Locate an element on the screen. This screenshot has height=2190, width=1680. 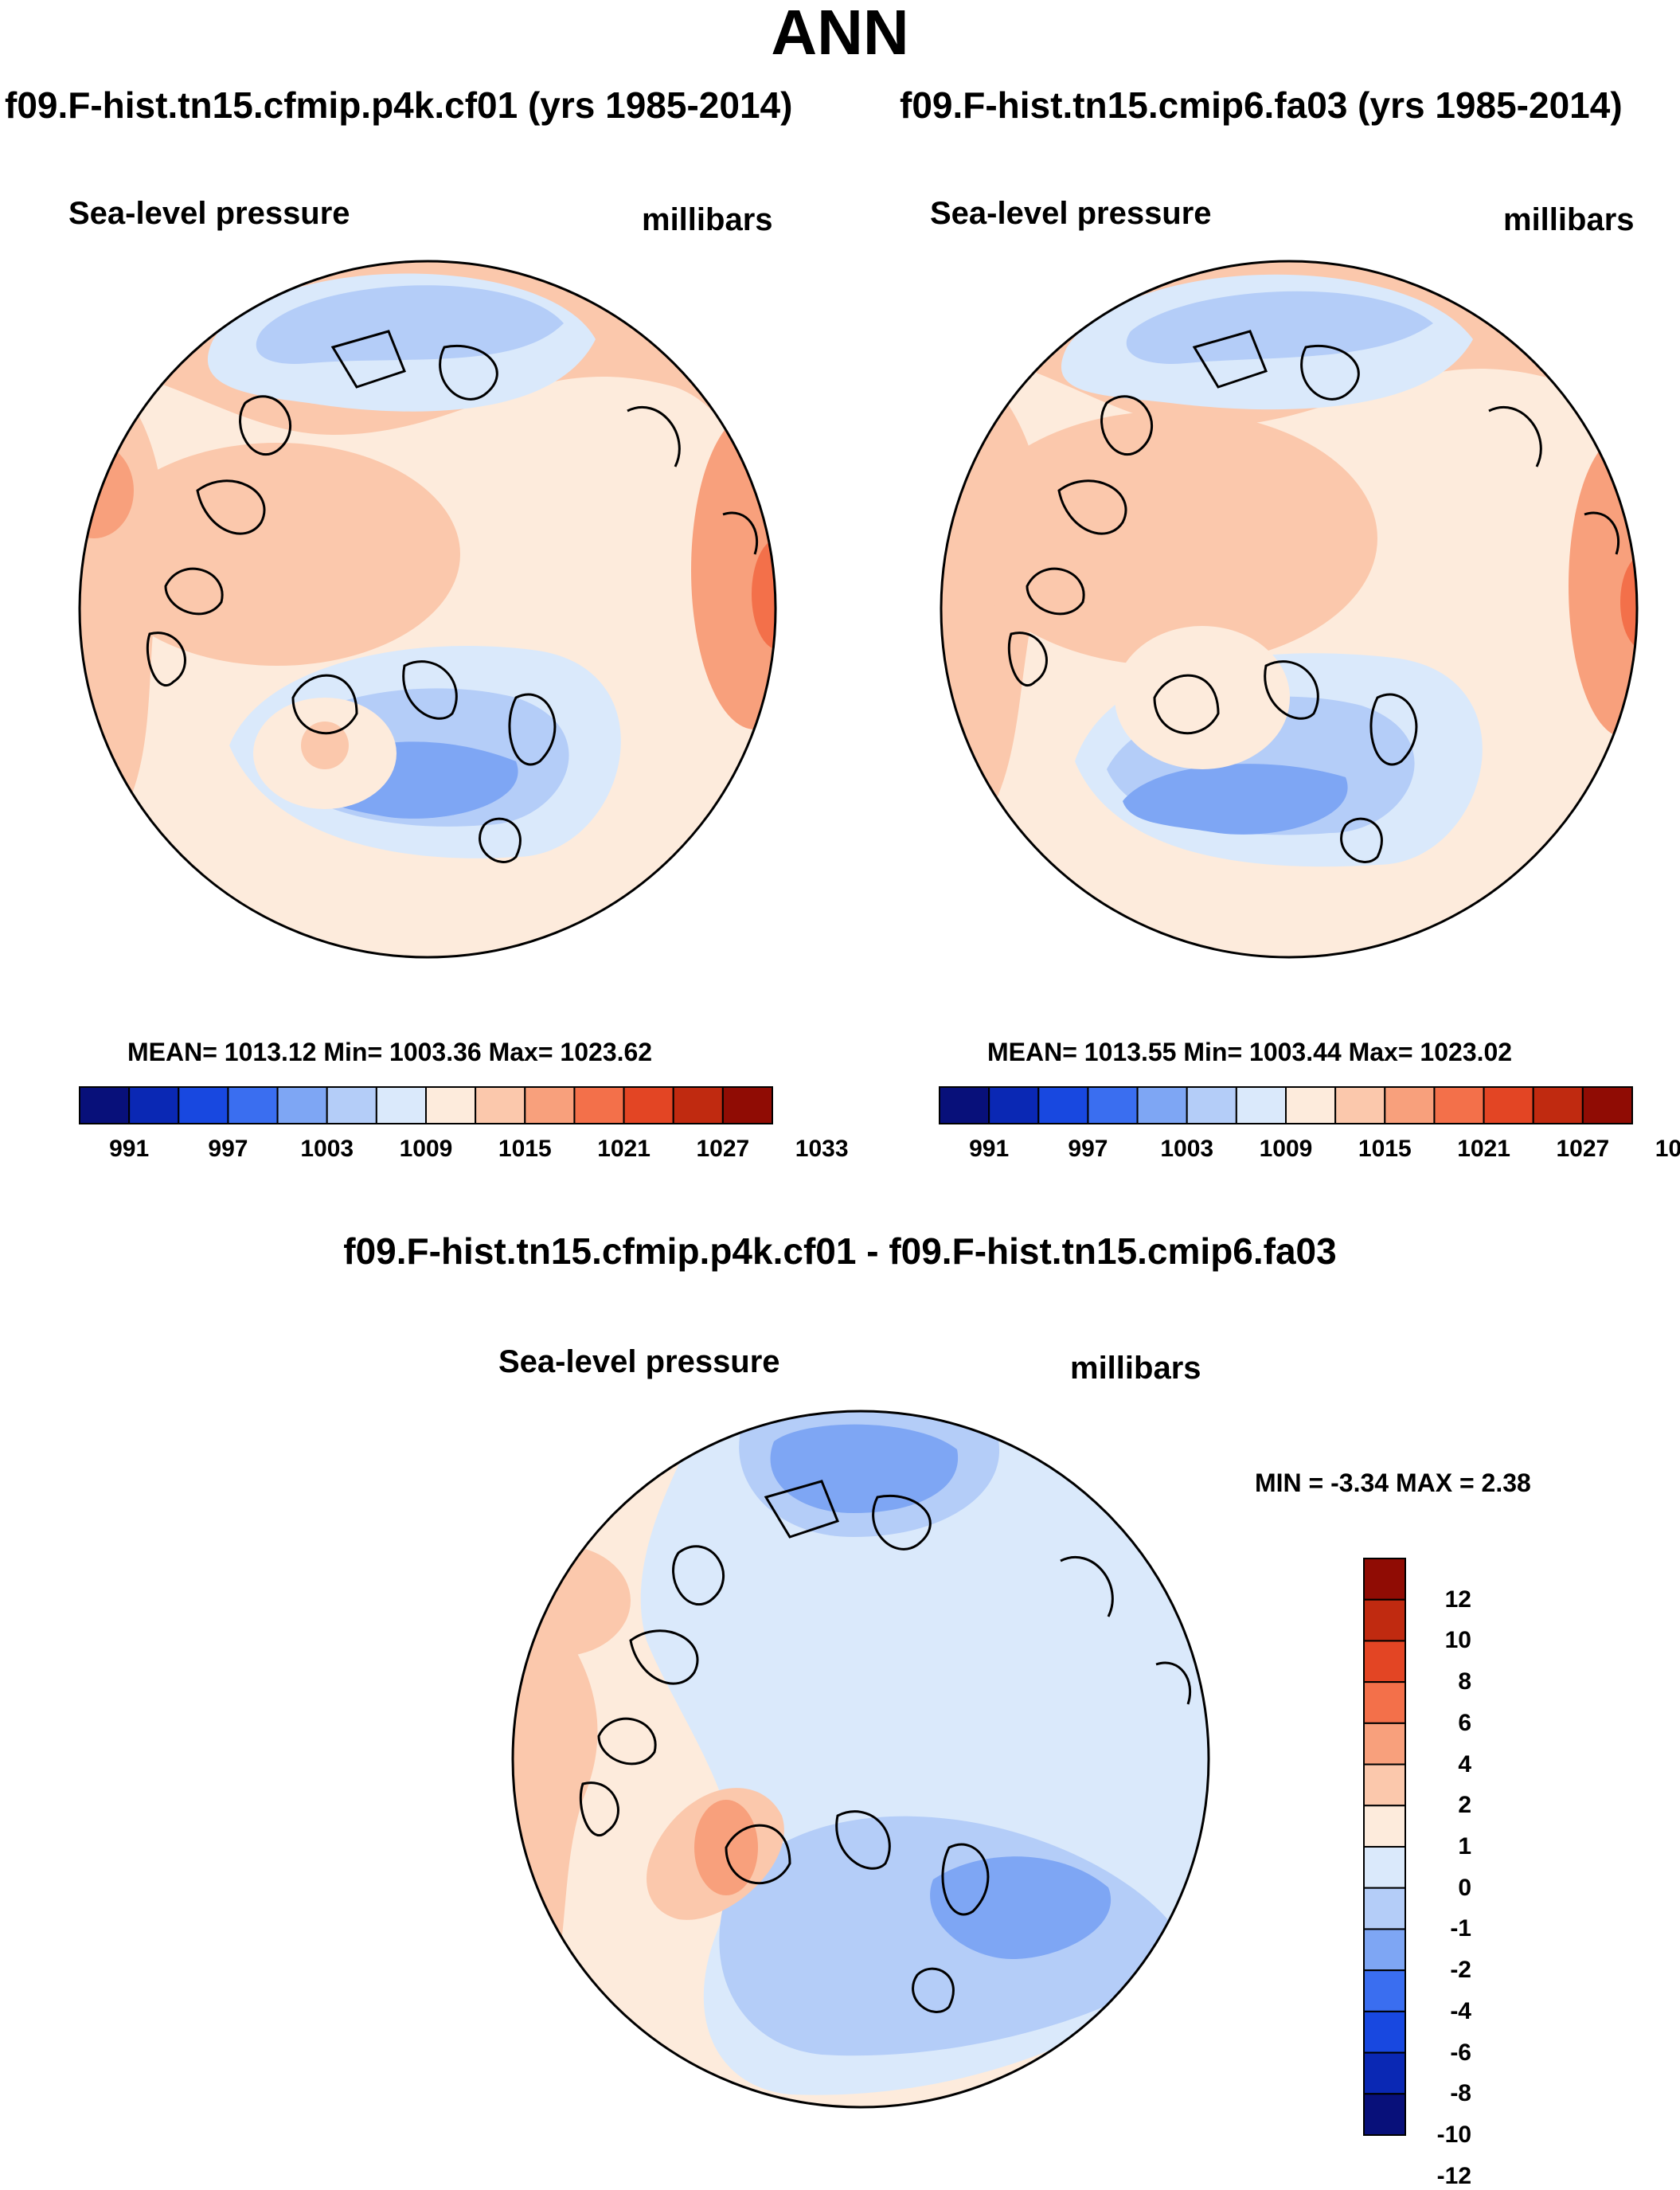
panel1-colorbar is located at coordinates (426, 1105).